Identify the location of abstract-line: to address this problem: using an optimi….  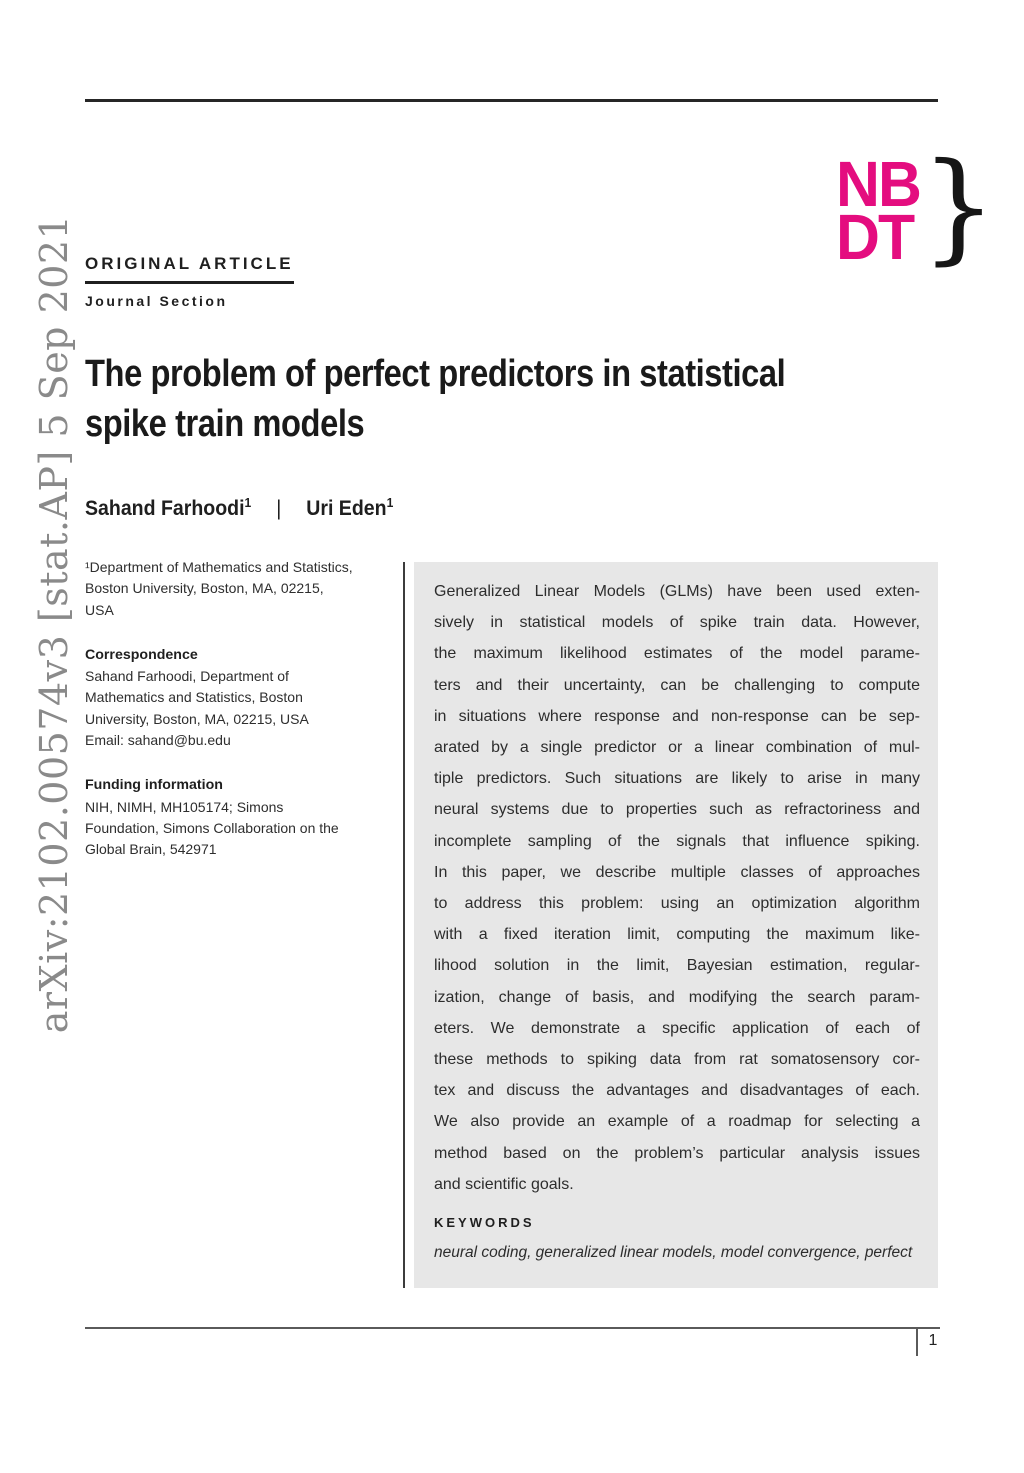
(677, 904).